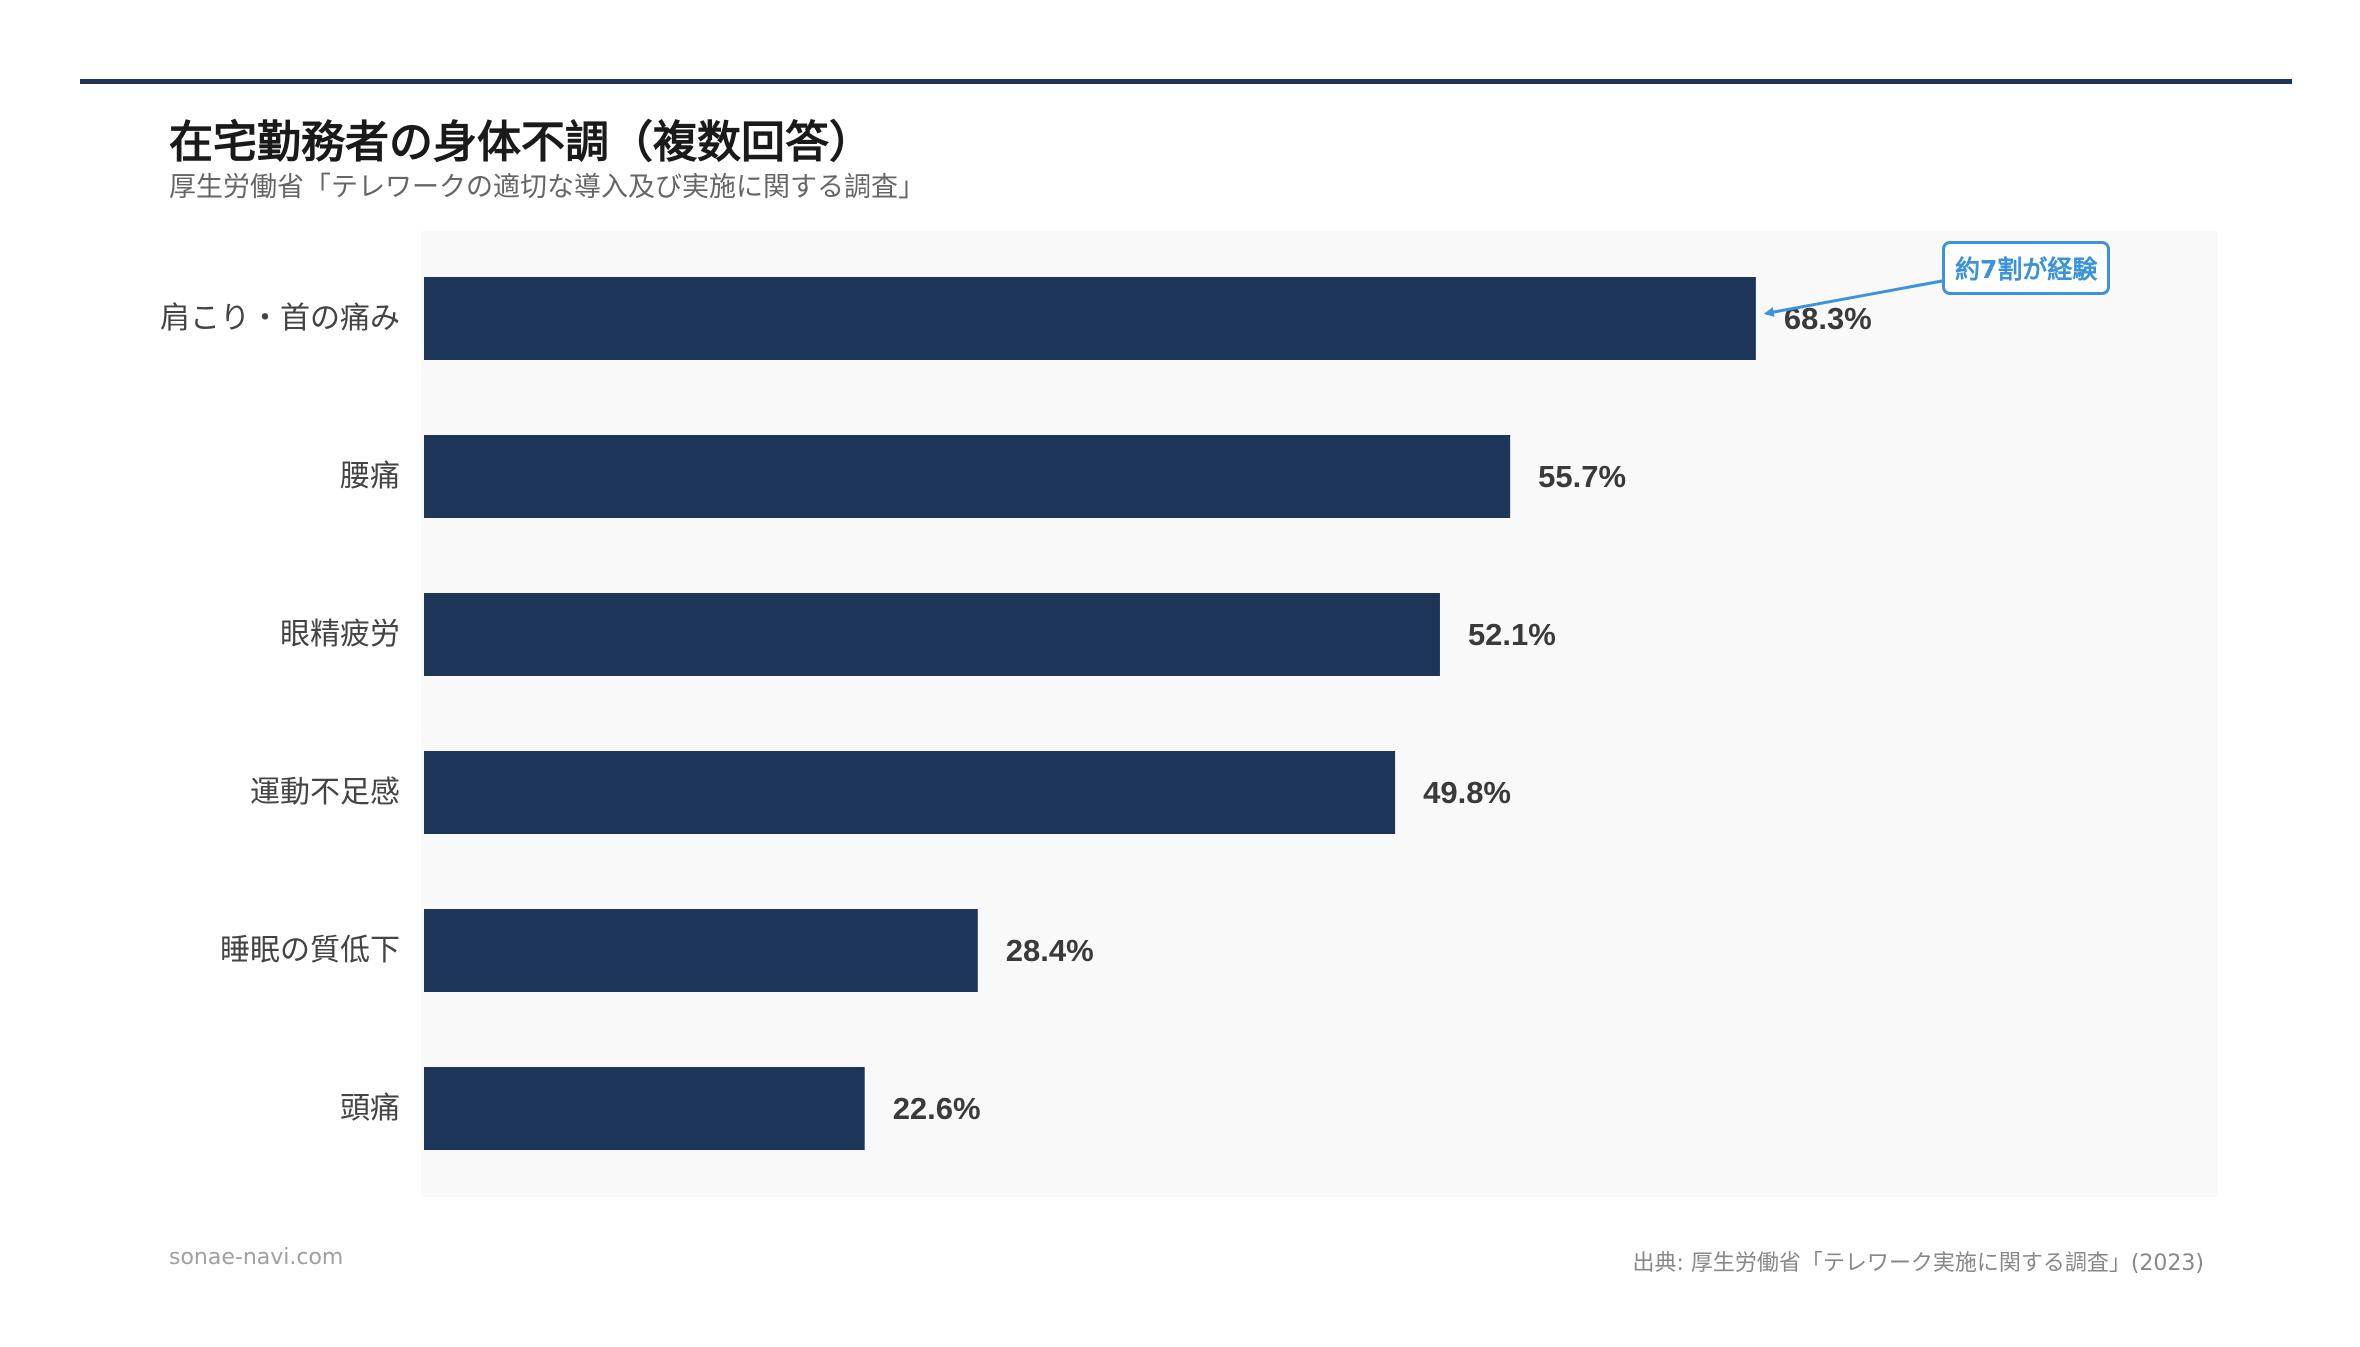 This screenshot has width=2360, height=1347. I want to click on chart-subtitle: 厚生労働省「テレワークの適切な導入及び実施に関する調査」, so click(547, 187).